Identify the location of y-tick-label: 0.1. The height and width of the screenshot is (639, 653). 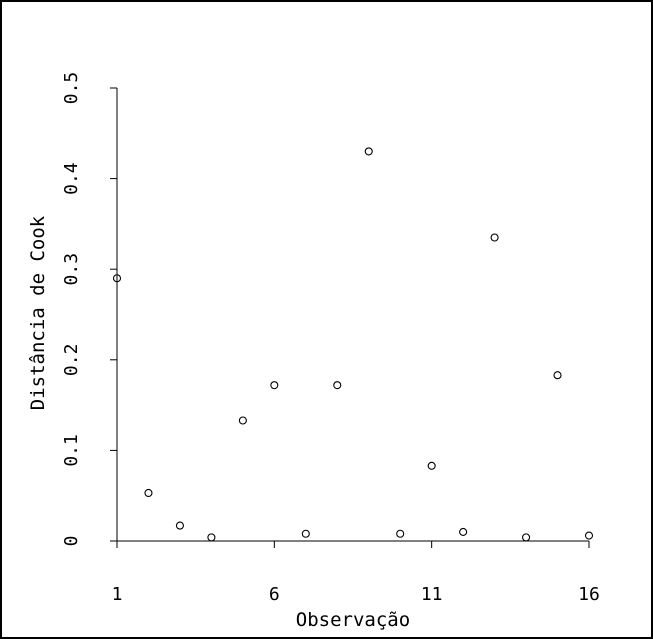
(71, 450).